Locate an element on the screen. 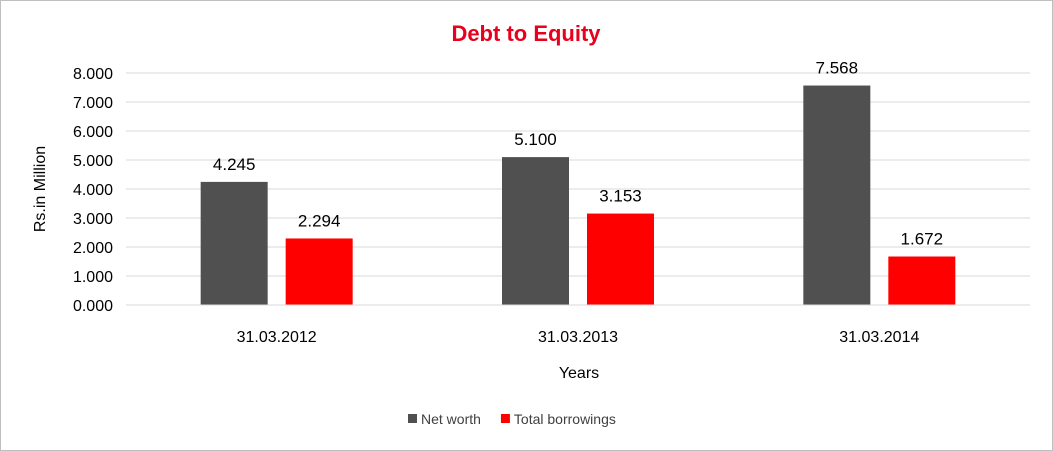 Image resolution: width=1053 pixels, height=451 pixels. x-tick-label: 31.03.2013 is located at coordinates (578, 337).